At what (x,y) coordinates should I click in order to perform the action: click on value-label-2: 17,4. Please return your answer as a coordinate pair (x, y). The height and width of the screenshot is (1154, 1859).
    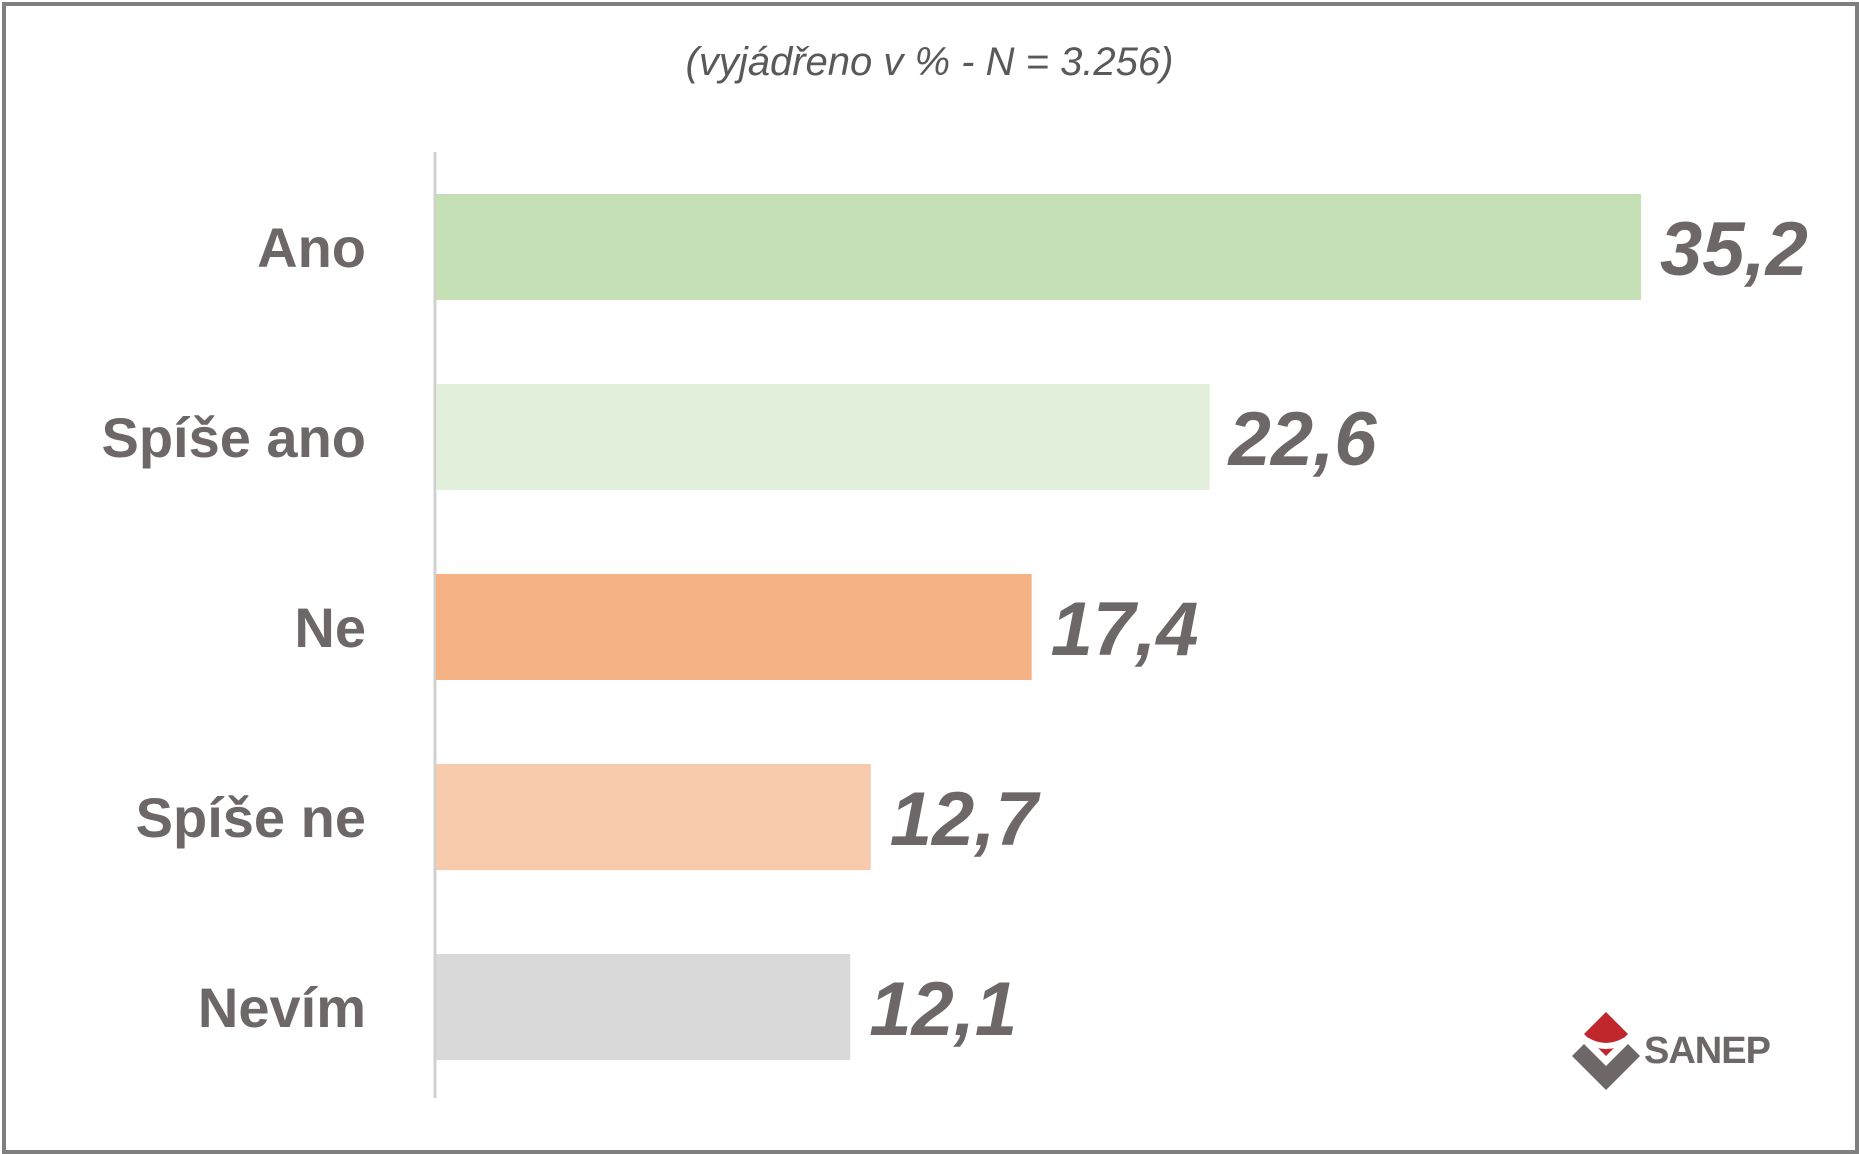
    Looking at the image, I should click on (1125, 629).